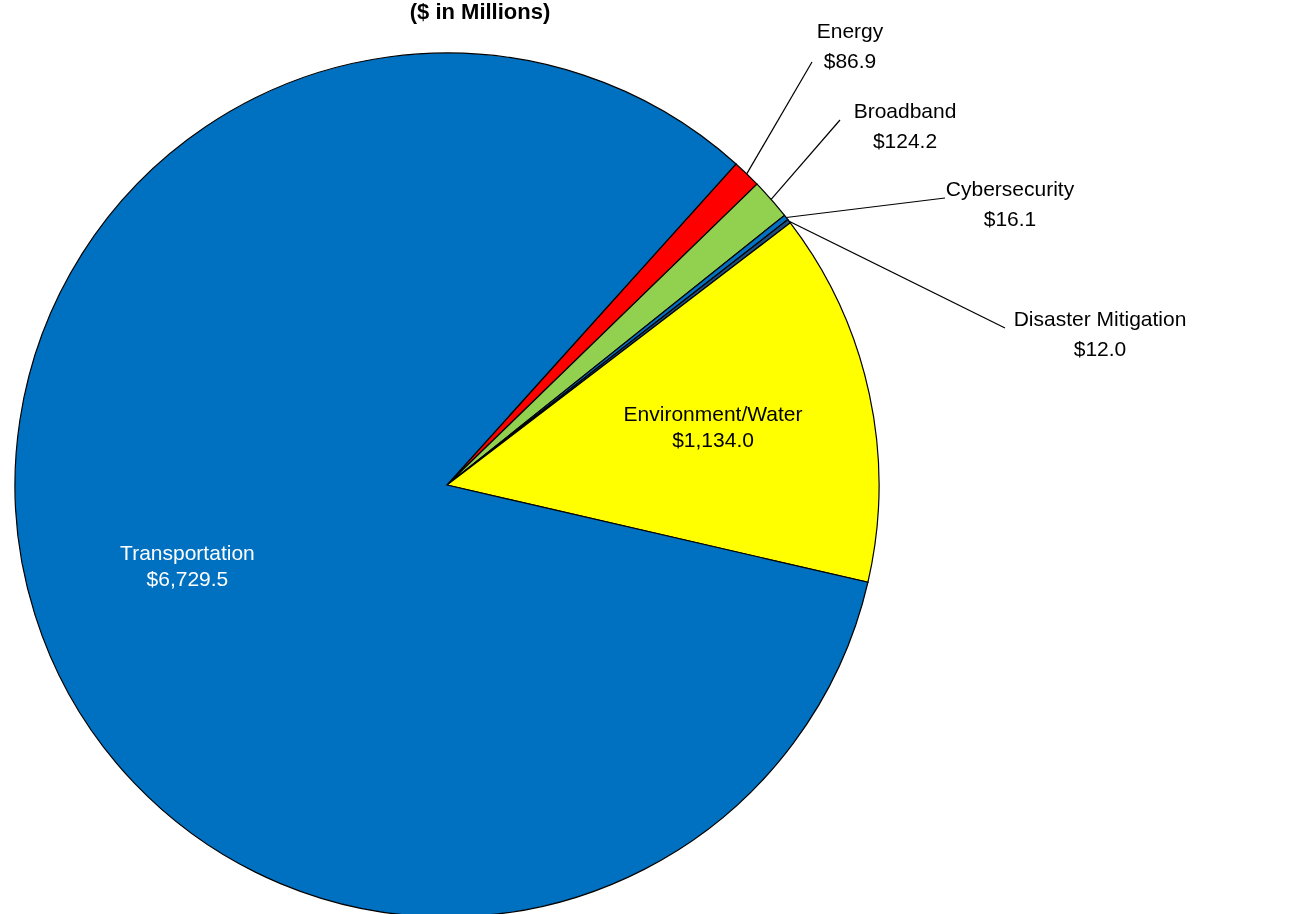 The width and height of the screenshot is (1293, 914). Describe the element at coordinates (850, 30) in the screenshot. I see `slice-label: Energy` at that location.